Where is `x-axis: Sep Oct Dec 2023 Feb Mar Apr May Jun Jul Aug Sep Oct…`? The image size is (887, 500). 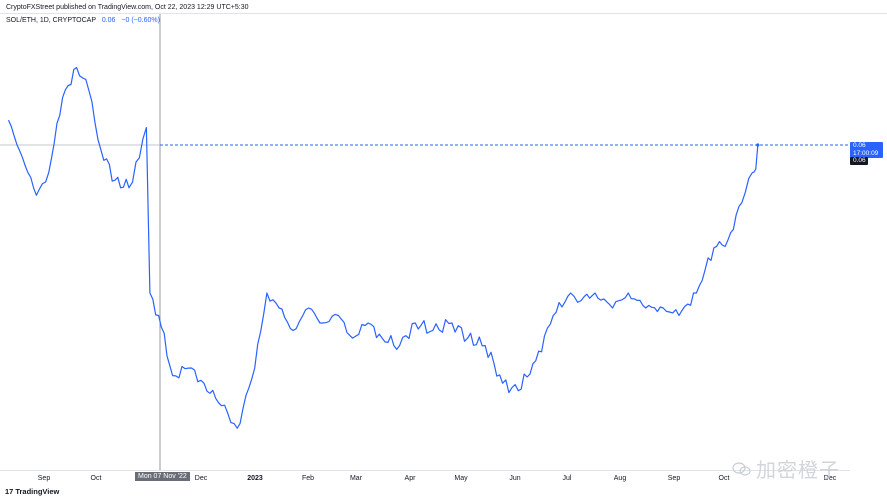 x-axis: Sep Oct Dec 2023 Feb Mar Apr May Jun Jul Aug Sep Oct… is located at coordinates (437, 478).